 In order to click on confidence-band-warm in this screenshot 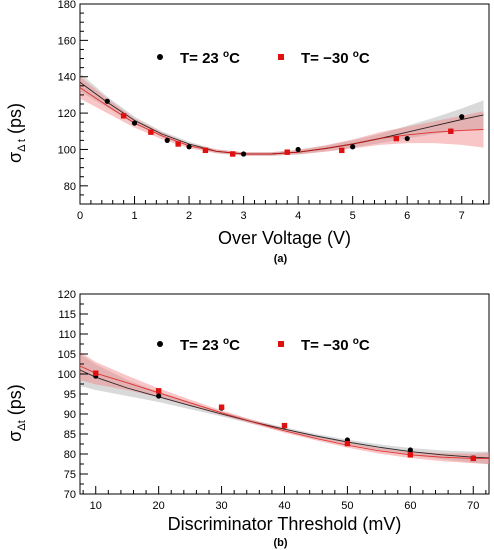, I will do `click(282, 114)`.